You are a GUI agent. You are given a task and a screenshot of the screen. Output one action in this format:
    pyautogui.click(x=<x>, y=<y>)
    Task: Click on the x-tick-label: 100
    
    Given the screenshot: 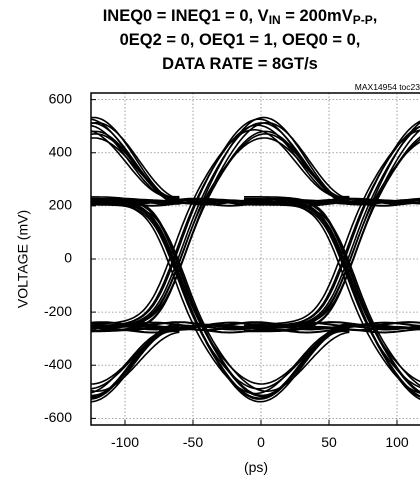 What is the action you would take?
    pyautogui.click(x=397, y=442)
    